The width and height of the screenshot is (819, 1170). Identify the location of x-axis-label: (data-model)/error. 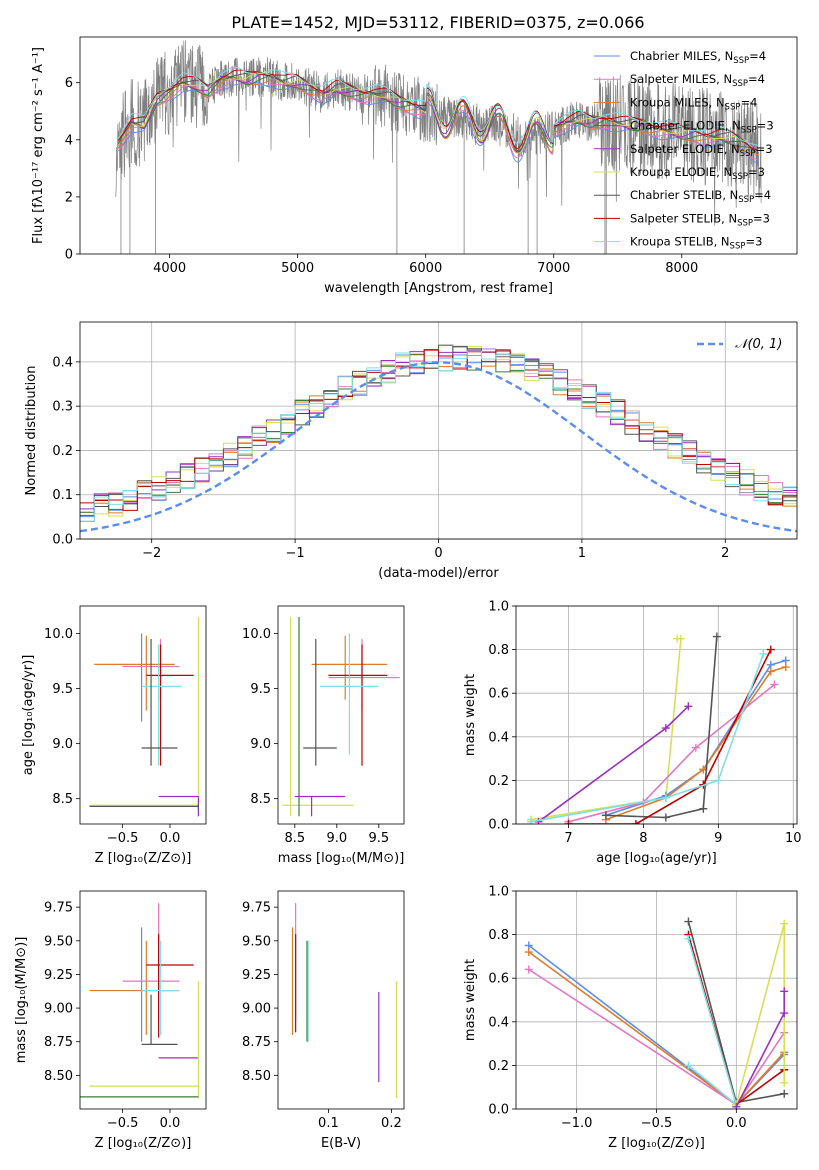
(438, 573).